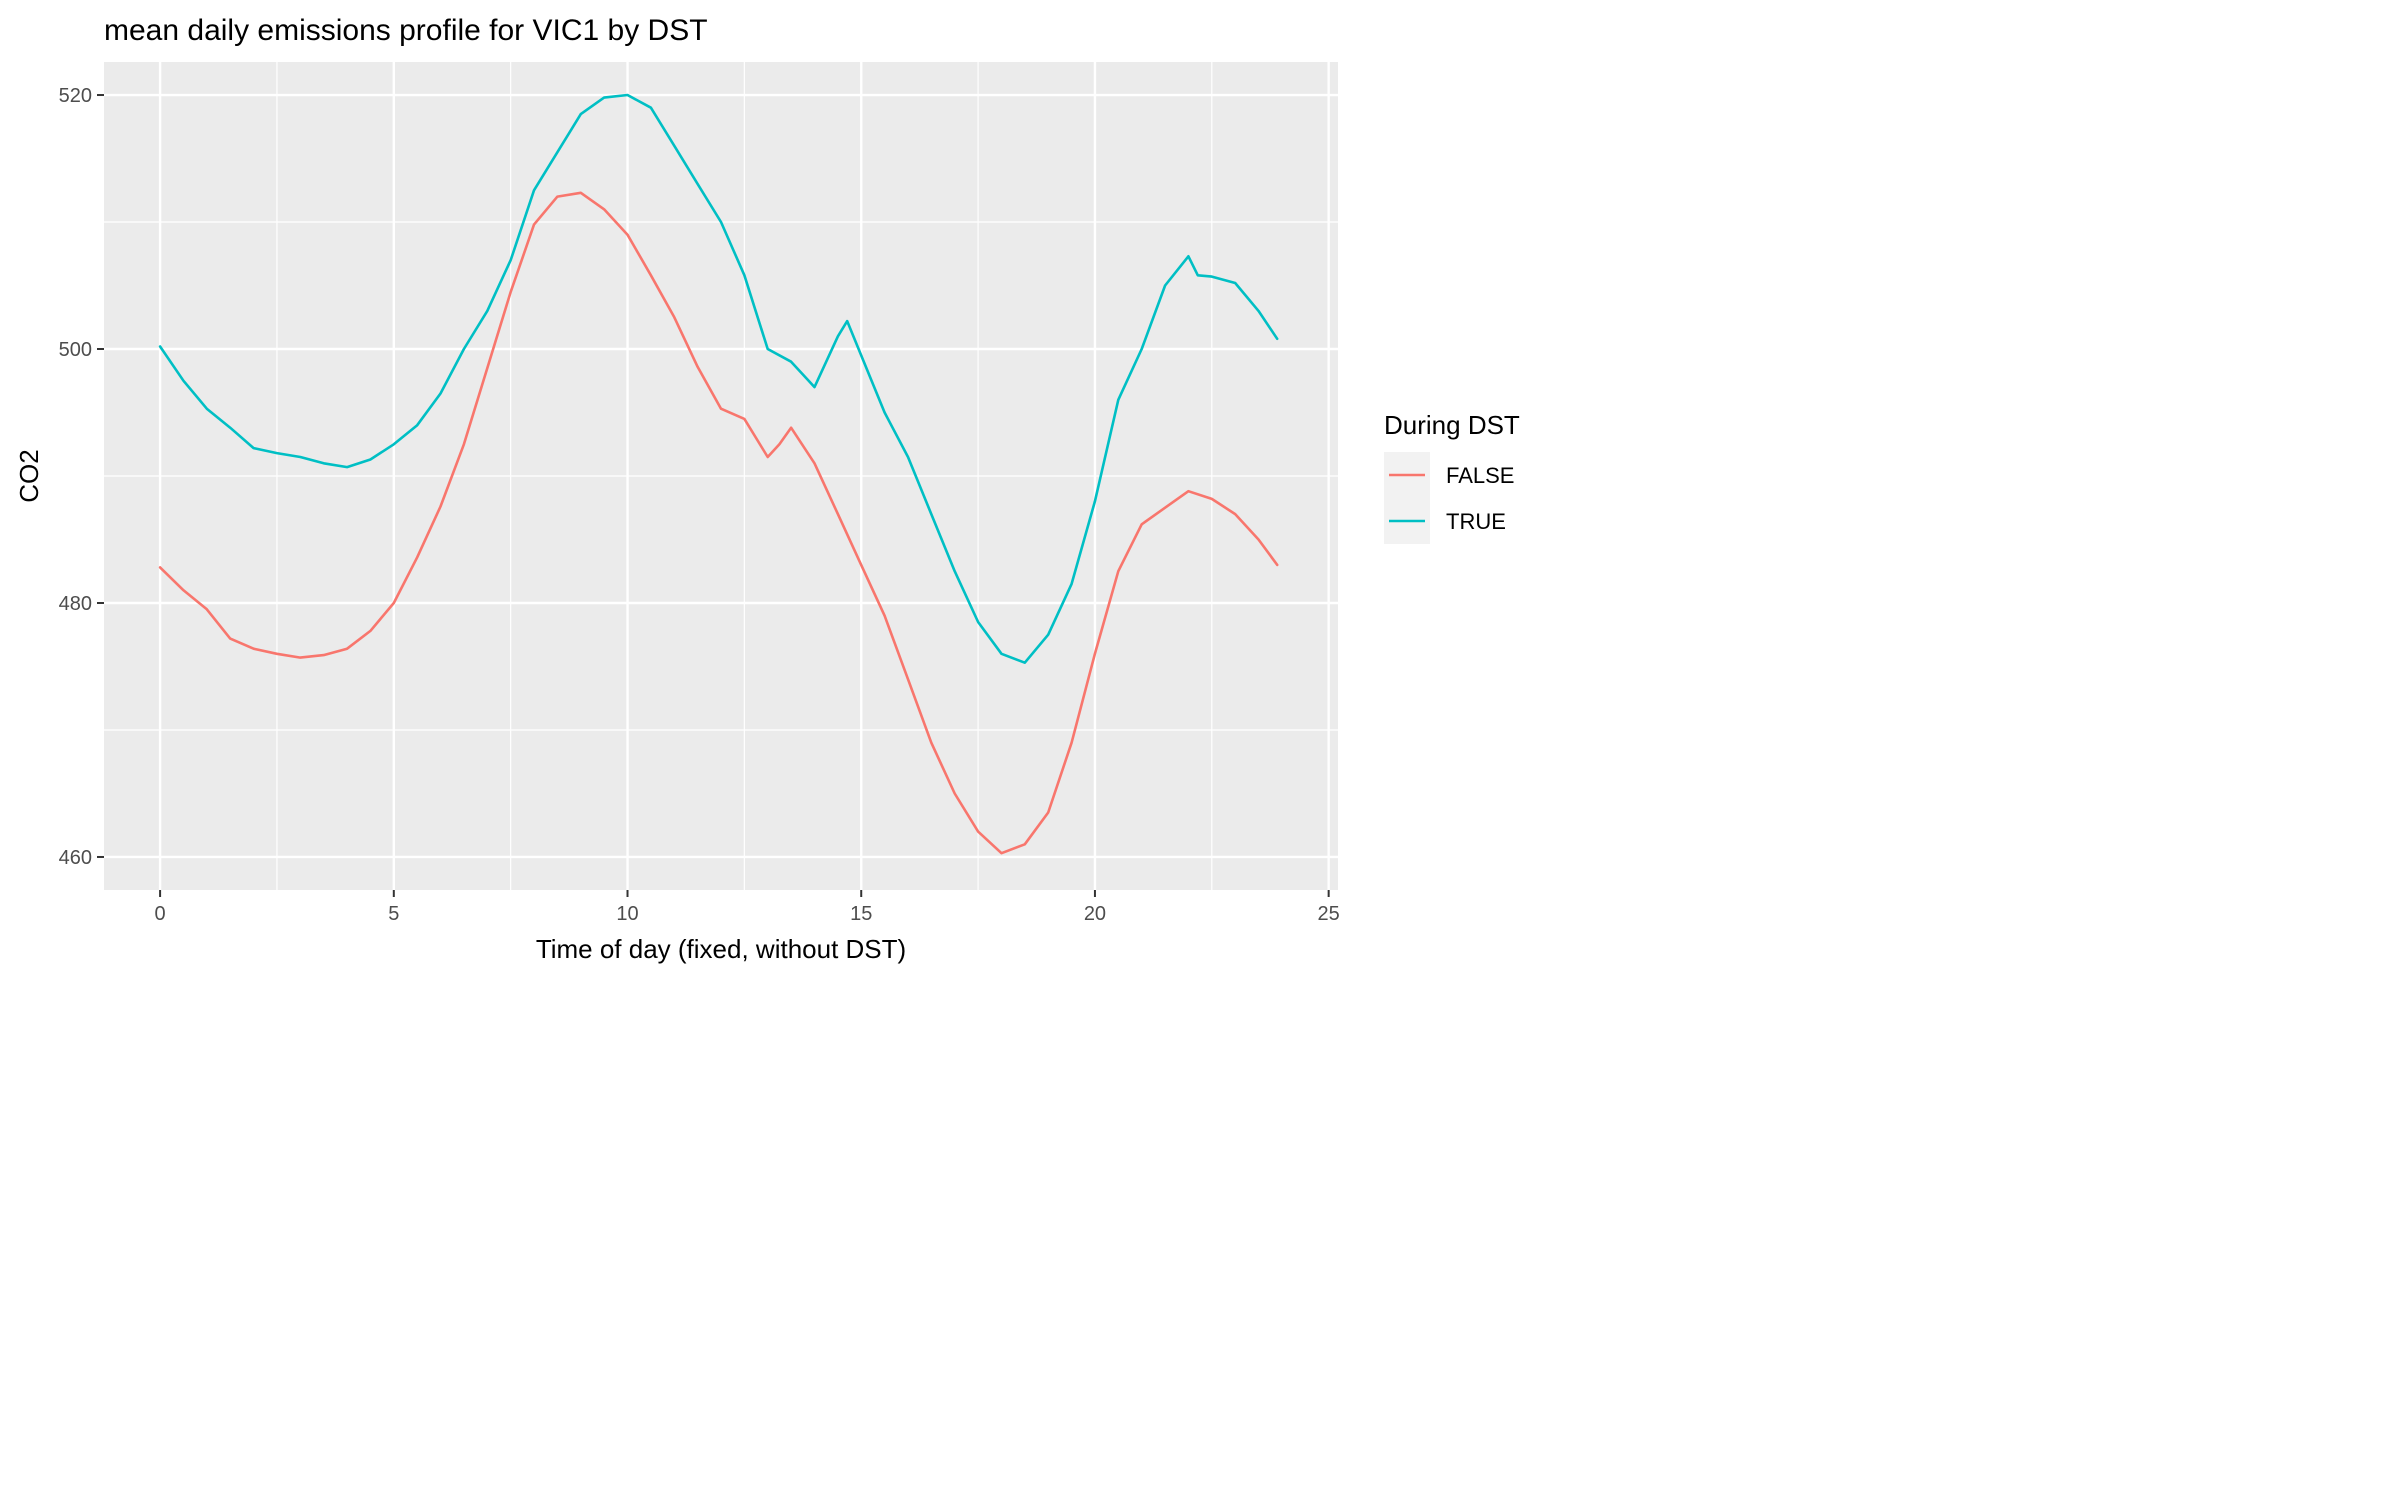  Describe the element at coordinates (75, 96) in the screenshot. I see `y-tick-label: 520` at that location.